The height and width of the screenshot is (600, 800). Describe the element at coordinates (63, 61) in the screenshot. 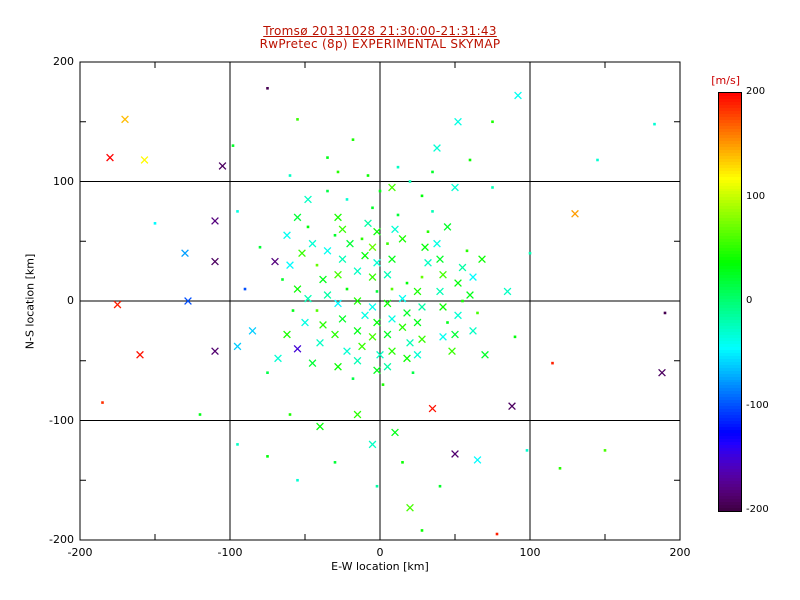

I see `y-tick-label: 200` at that location.